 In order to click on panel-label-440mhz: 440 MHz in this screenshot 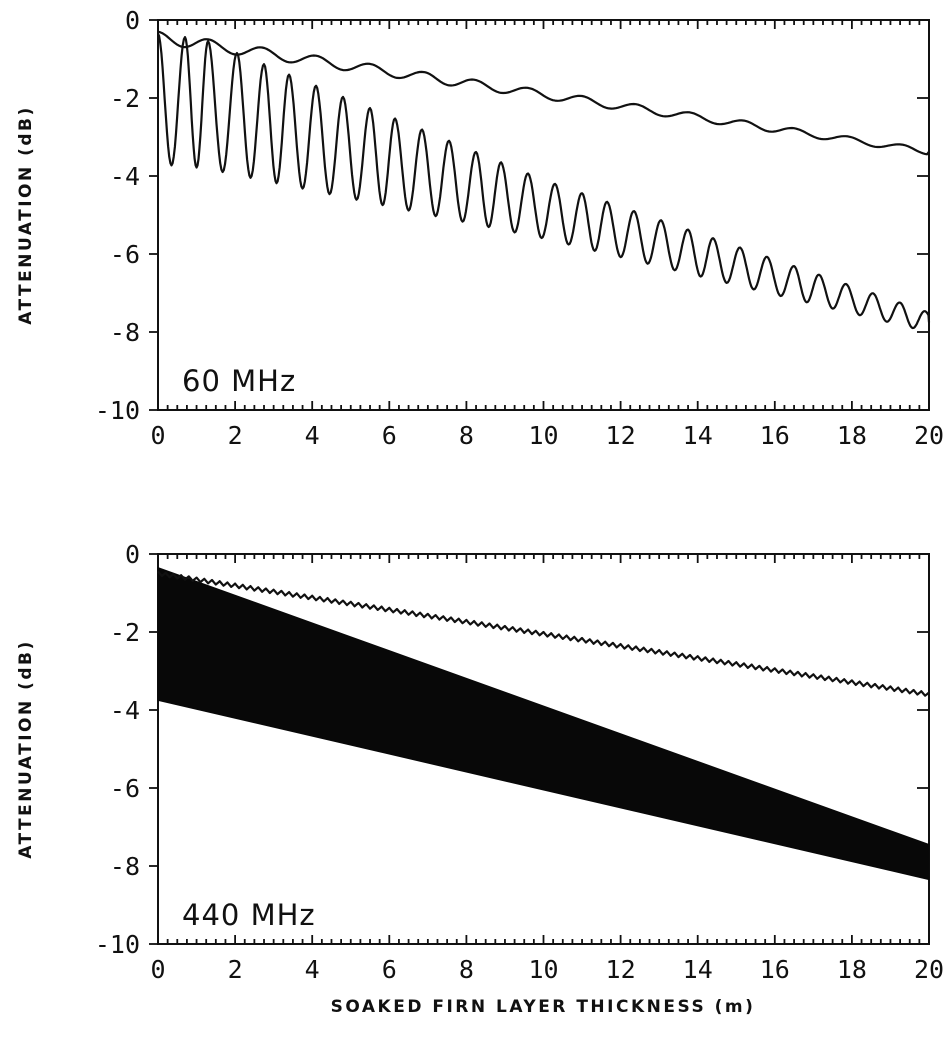, I will do `click(249, 915)`.